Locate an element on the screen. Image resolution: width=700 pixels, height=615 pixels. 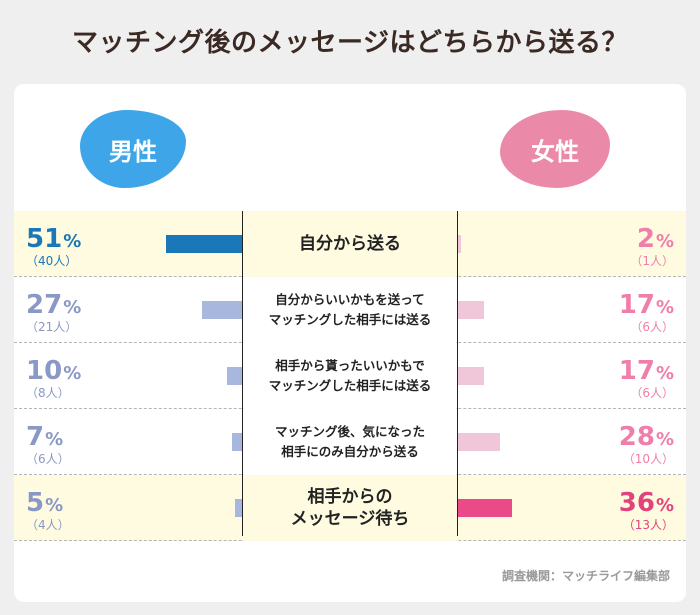
category-label: 相手から貰ったいいかもで マッチングした相手には送る is located at coordinates (350, 376).